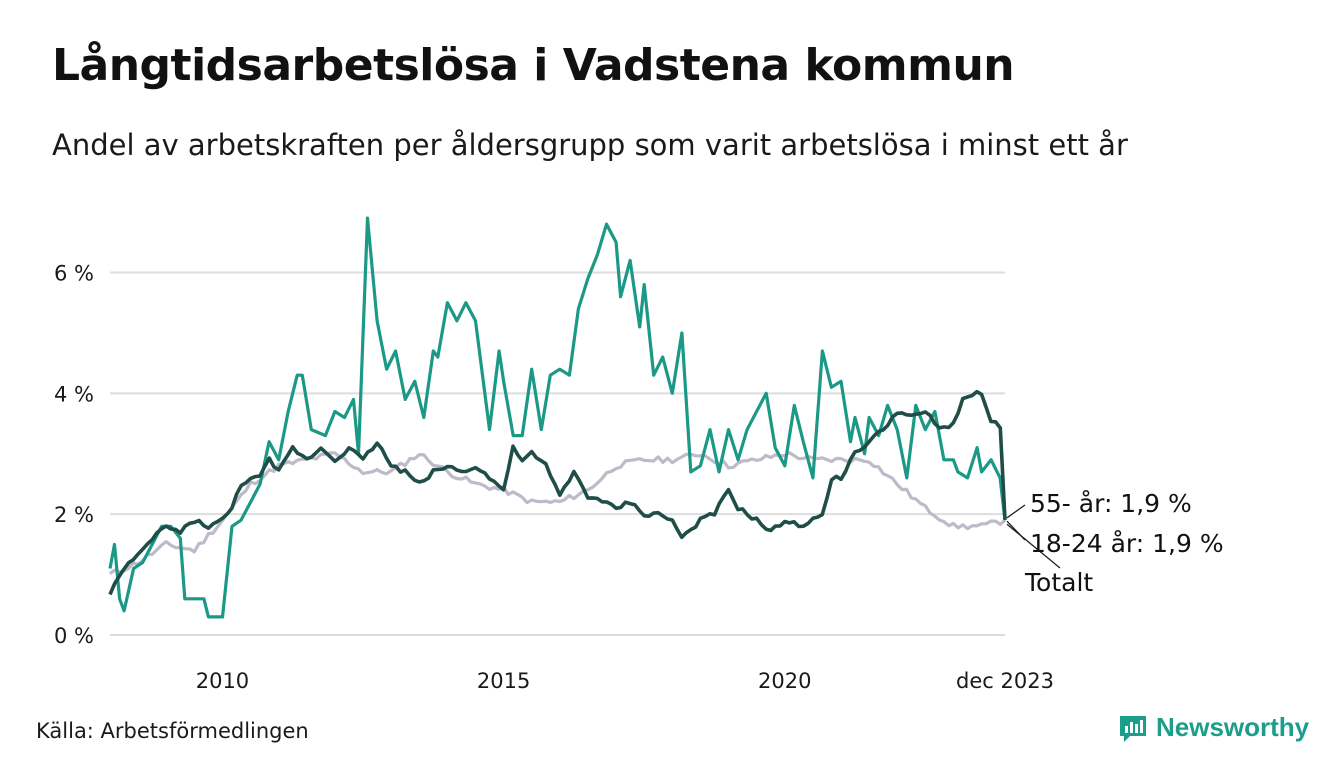 Image resolution: width=1340 pixels, height=780 pixels. What do you see at coordinates (503, 681) in the screenshot?
I see `x-tick-label: 2015` at bounding box center [503, 681].